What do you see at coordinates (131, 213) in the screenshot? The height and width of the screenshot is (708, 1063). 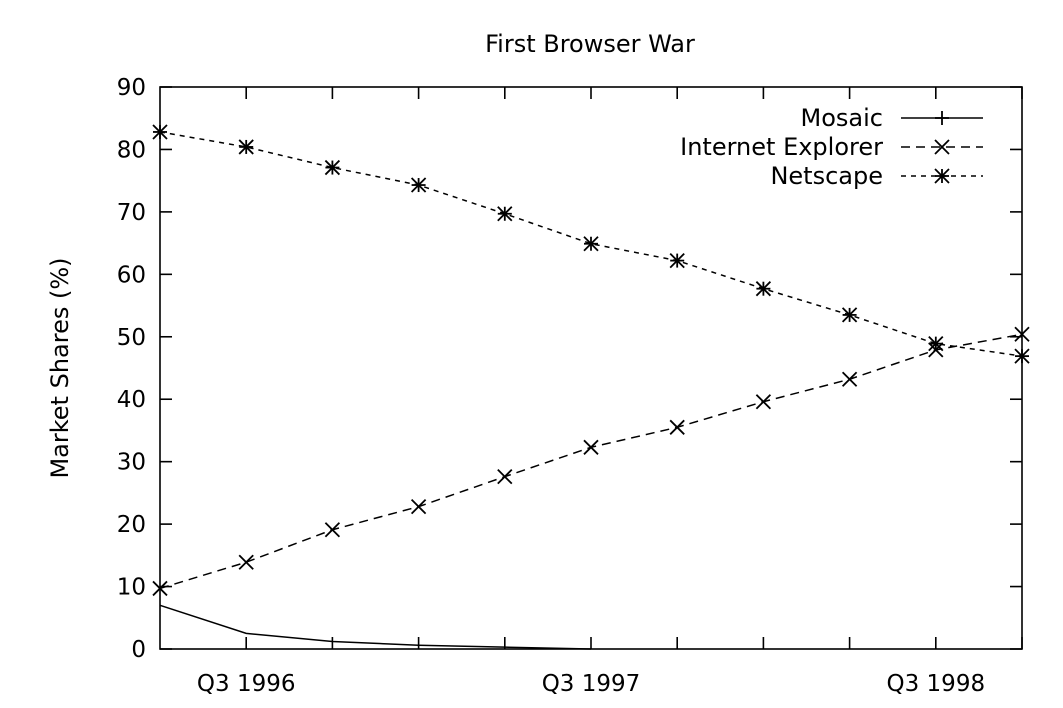 I see `y-tick-label: 70` at bounding box center [131, 213].